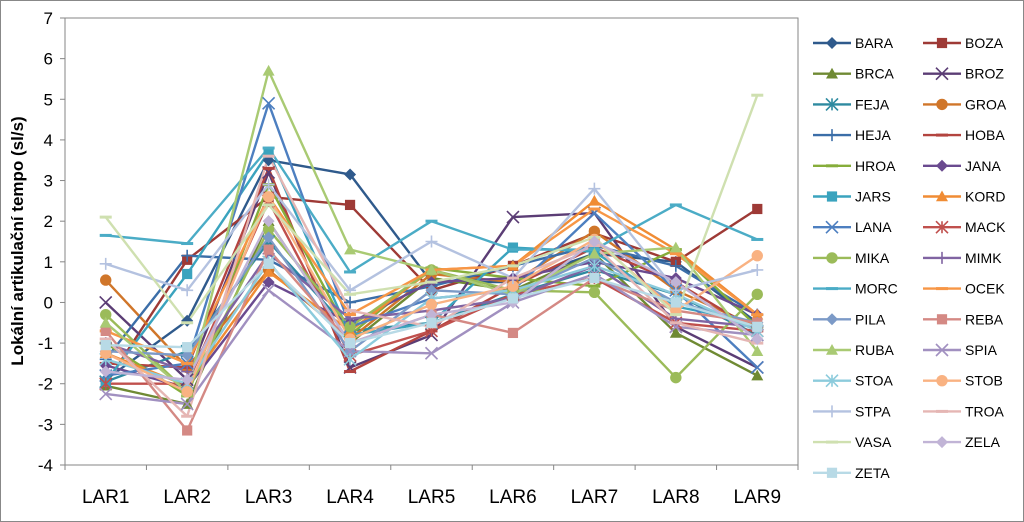 The height and width of the screenshot is (522, 1024). Describe the element at coordinates (942, 165) in the screenshot. I see `legend-marker-jana` at that location.